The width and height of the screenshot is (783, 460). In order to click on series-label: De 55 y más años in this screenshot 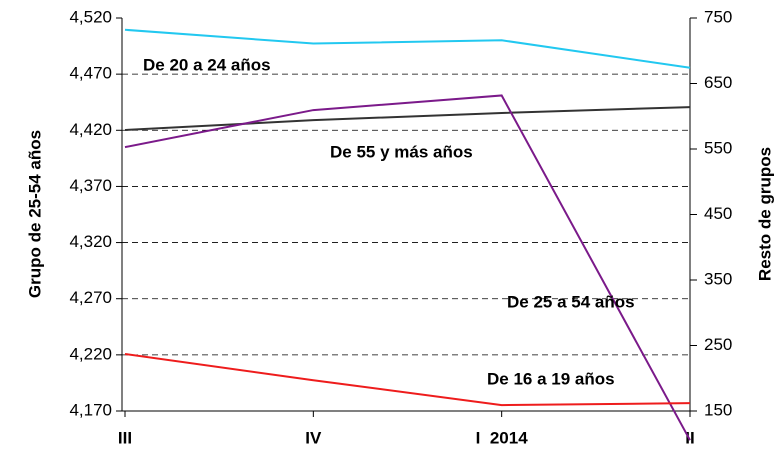, I will do `click(401, 151)`.